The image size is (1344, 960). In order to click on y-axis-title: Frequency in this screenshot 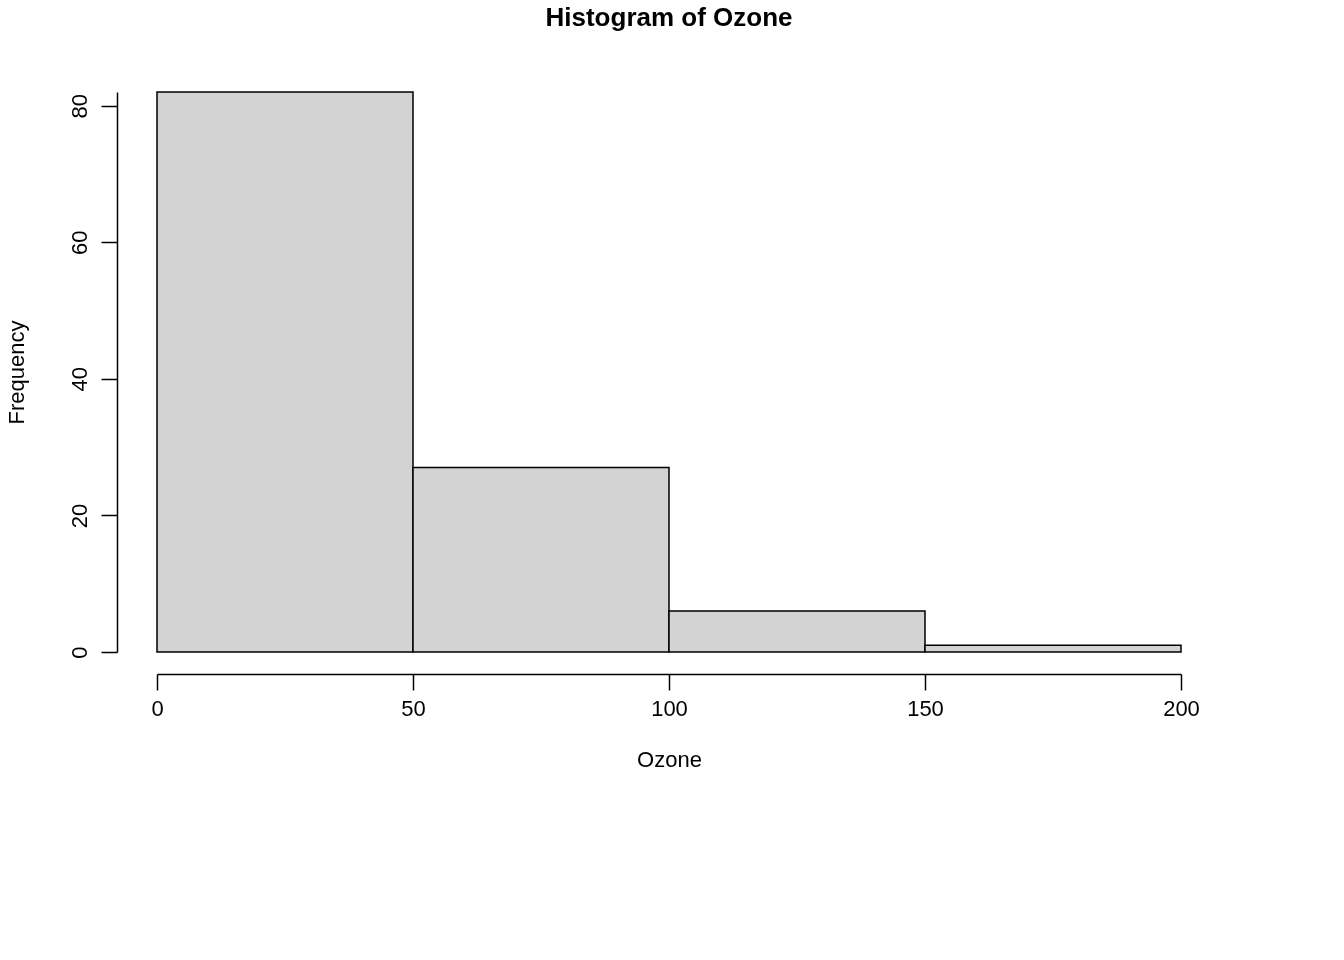, I will do `click(16, 372)`.